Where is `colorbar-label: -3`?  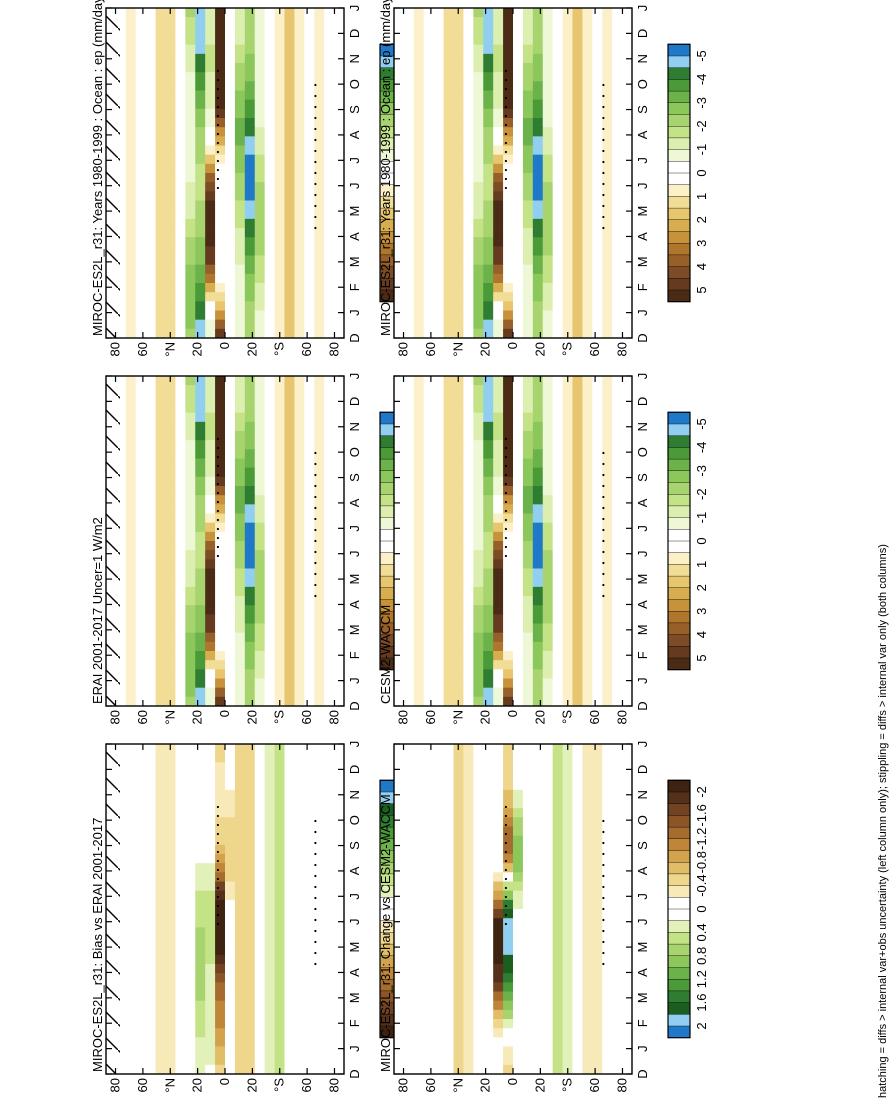 colorbar-label: -3 is located at coordinates (701, 471).